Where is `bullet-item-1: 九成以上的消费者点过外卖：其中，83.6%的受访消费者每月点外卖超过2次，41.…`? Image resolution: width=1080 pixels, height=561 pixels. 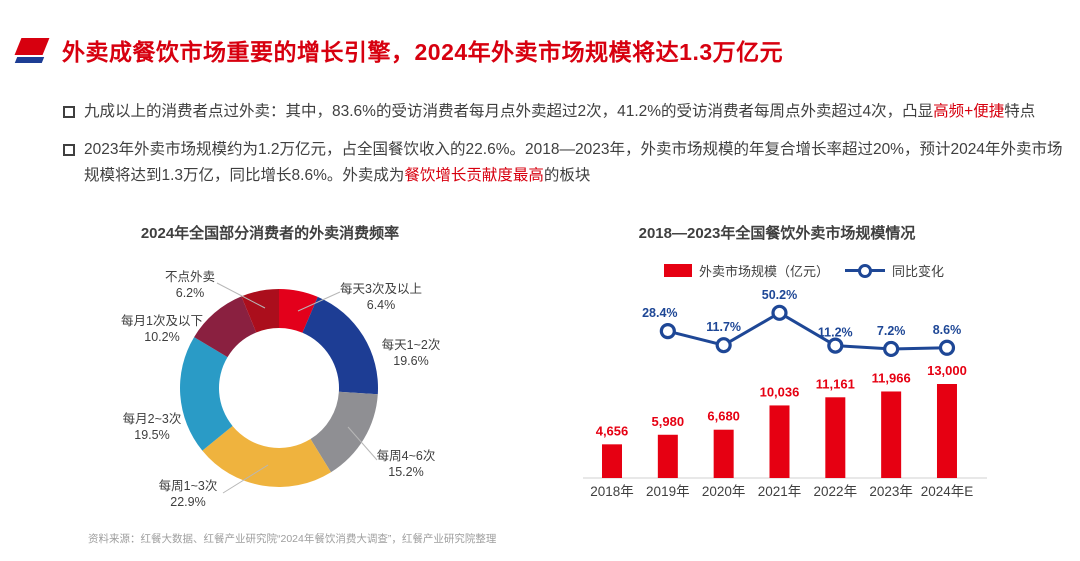
bullet-item-1: 九成以上的消费者点过外卖：其中，83.6%的受访消费者每月点外卖超过2次，41.… is located at coordinates (563, 112).